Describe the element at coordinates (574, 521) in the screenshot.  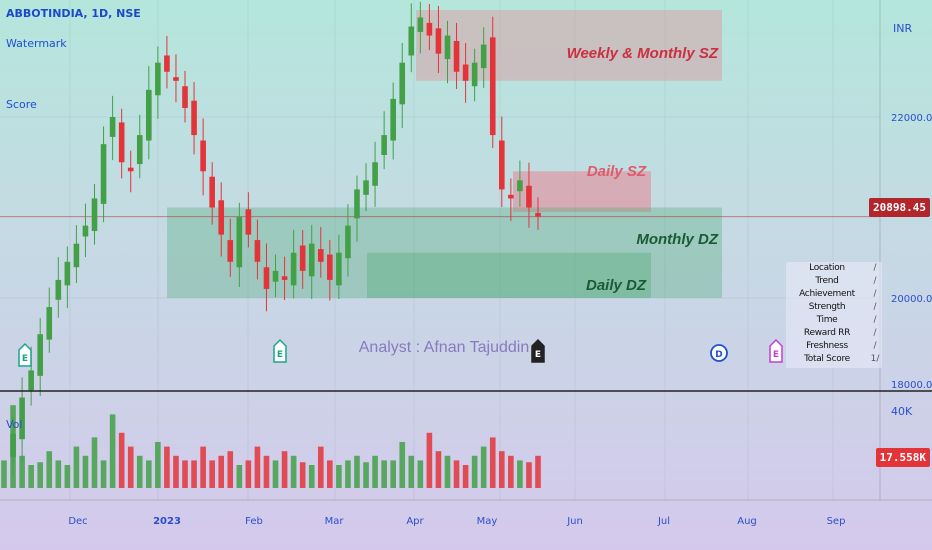
I see `time-tick-label: Jun` at that location.